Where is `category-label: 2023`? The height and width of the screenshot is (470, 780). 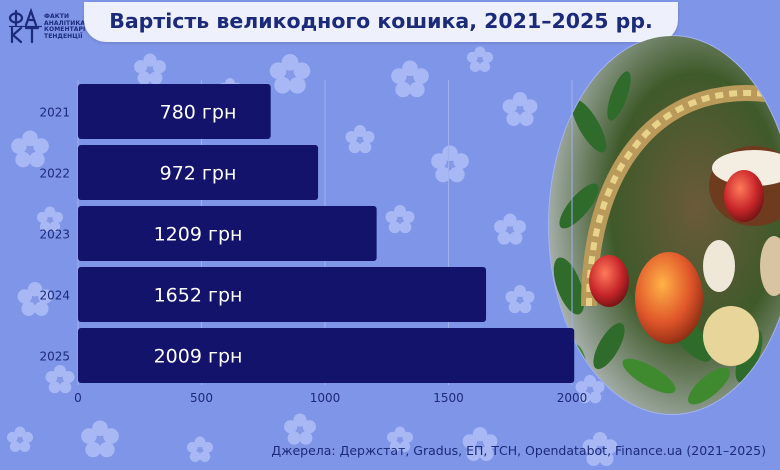
category-label: 2023 is located at coordinates (54, 235).